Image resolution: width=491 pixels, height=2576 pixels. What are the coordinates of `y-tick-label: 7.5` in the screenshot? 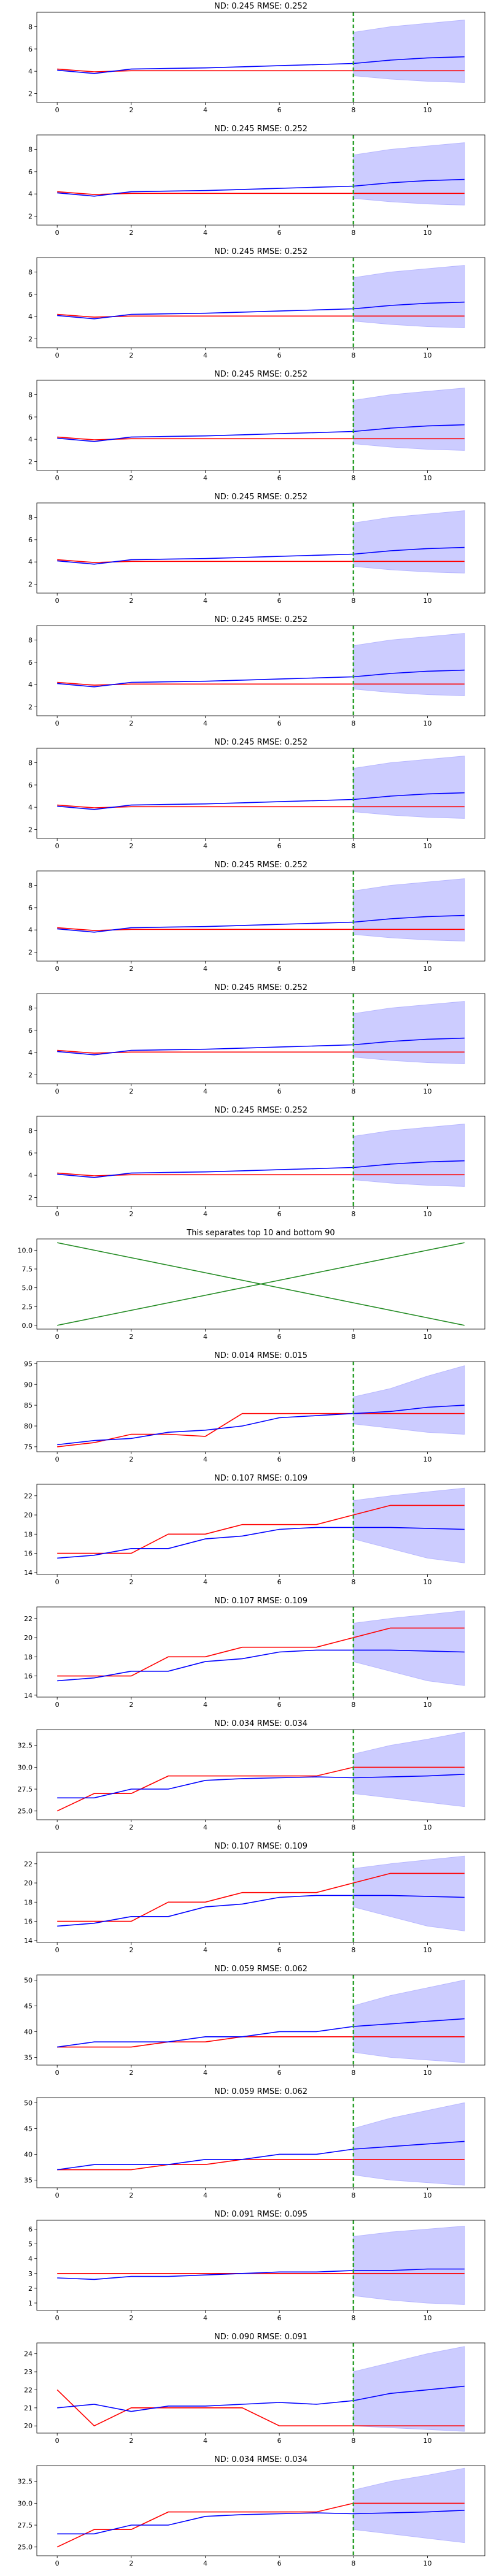 It's located at (28, 1269).